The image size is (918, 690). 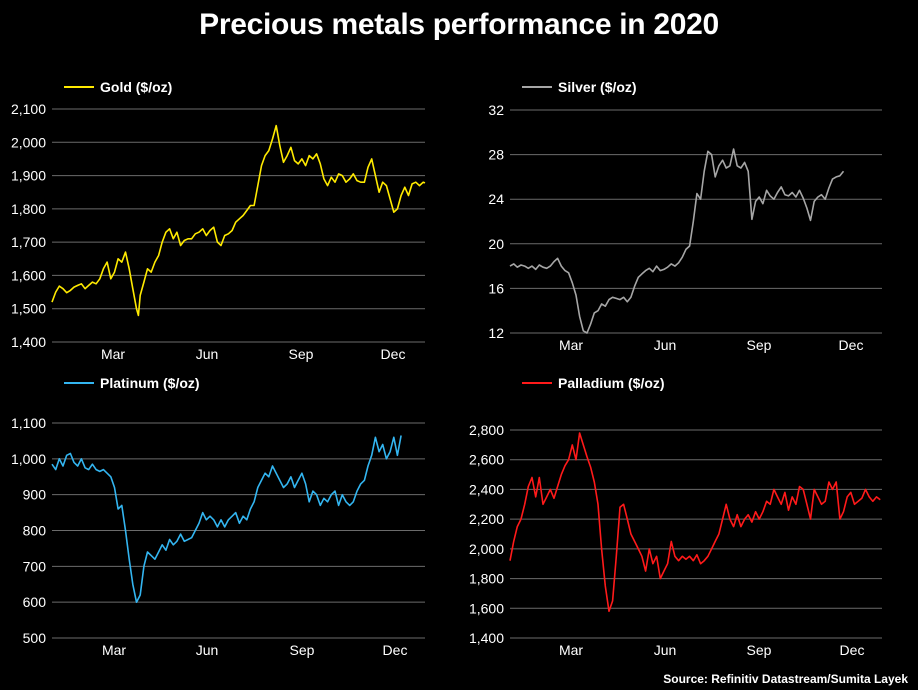 What do you see at coordinates (496, 333) in the screenshot?
I see `silver-y-tick-label: 12` at bounding box center [496, 333].